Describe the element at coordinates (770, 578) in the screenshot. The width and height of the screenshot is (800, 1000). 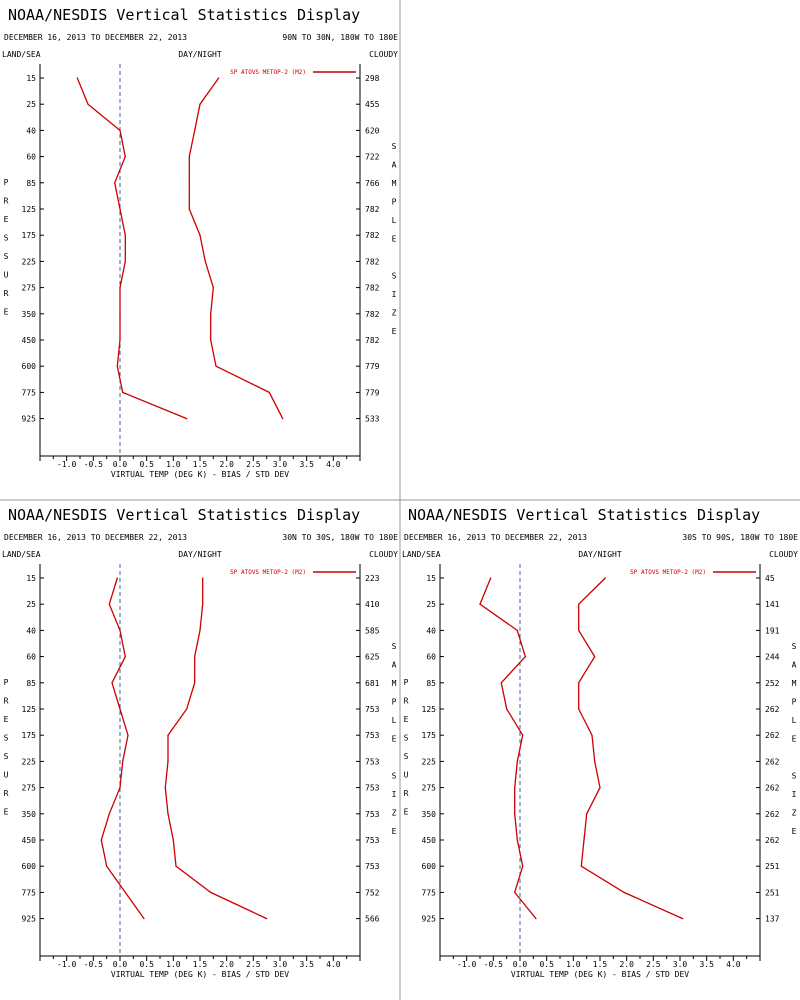
I see `sample-size-label: 45` at that location.